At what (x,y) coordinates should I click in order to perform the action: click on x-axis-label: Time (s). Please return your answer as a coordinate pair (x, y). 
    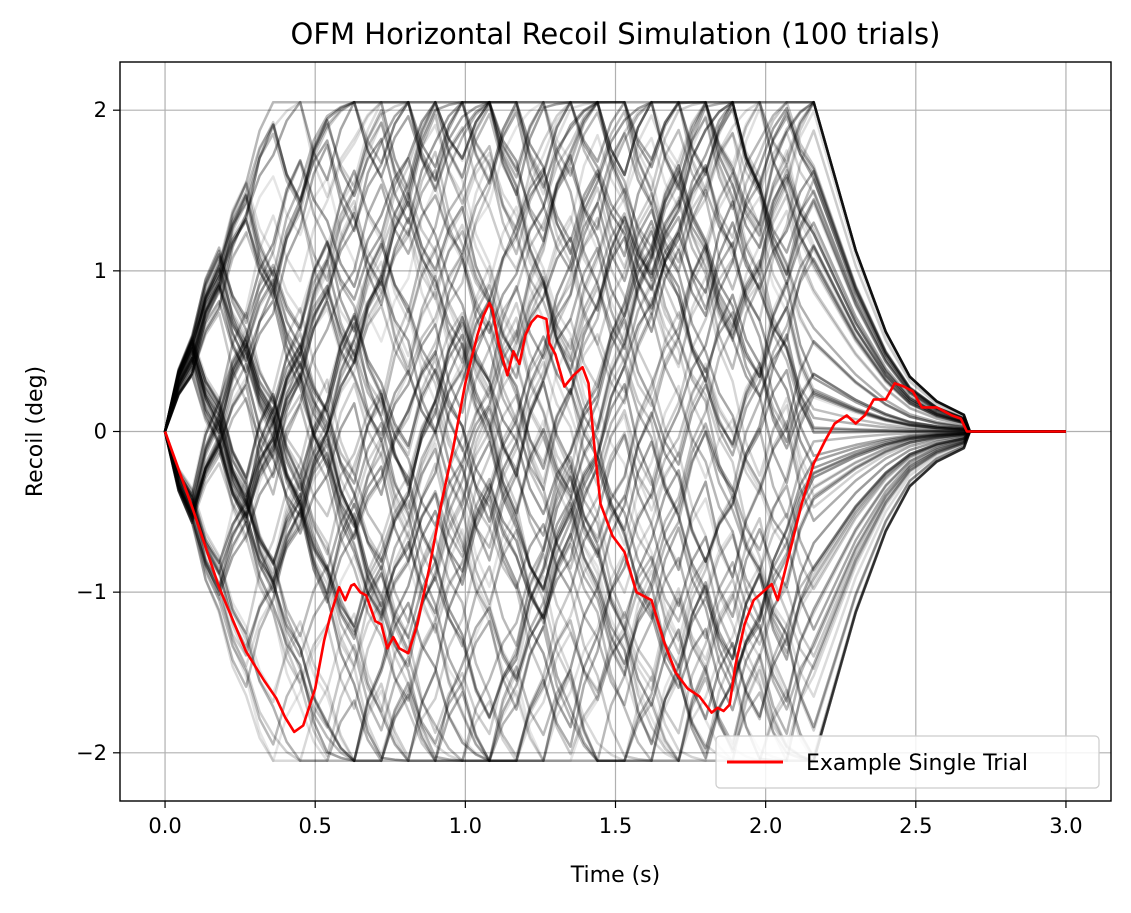
    Looking at the image, I should click on (615, 875).